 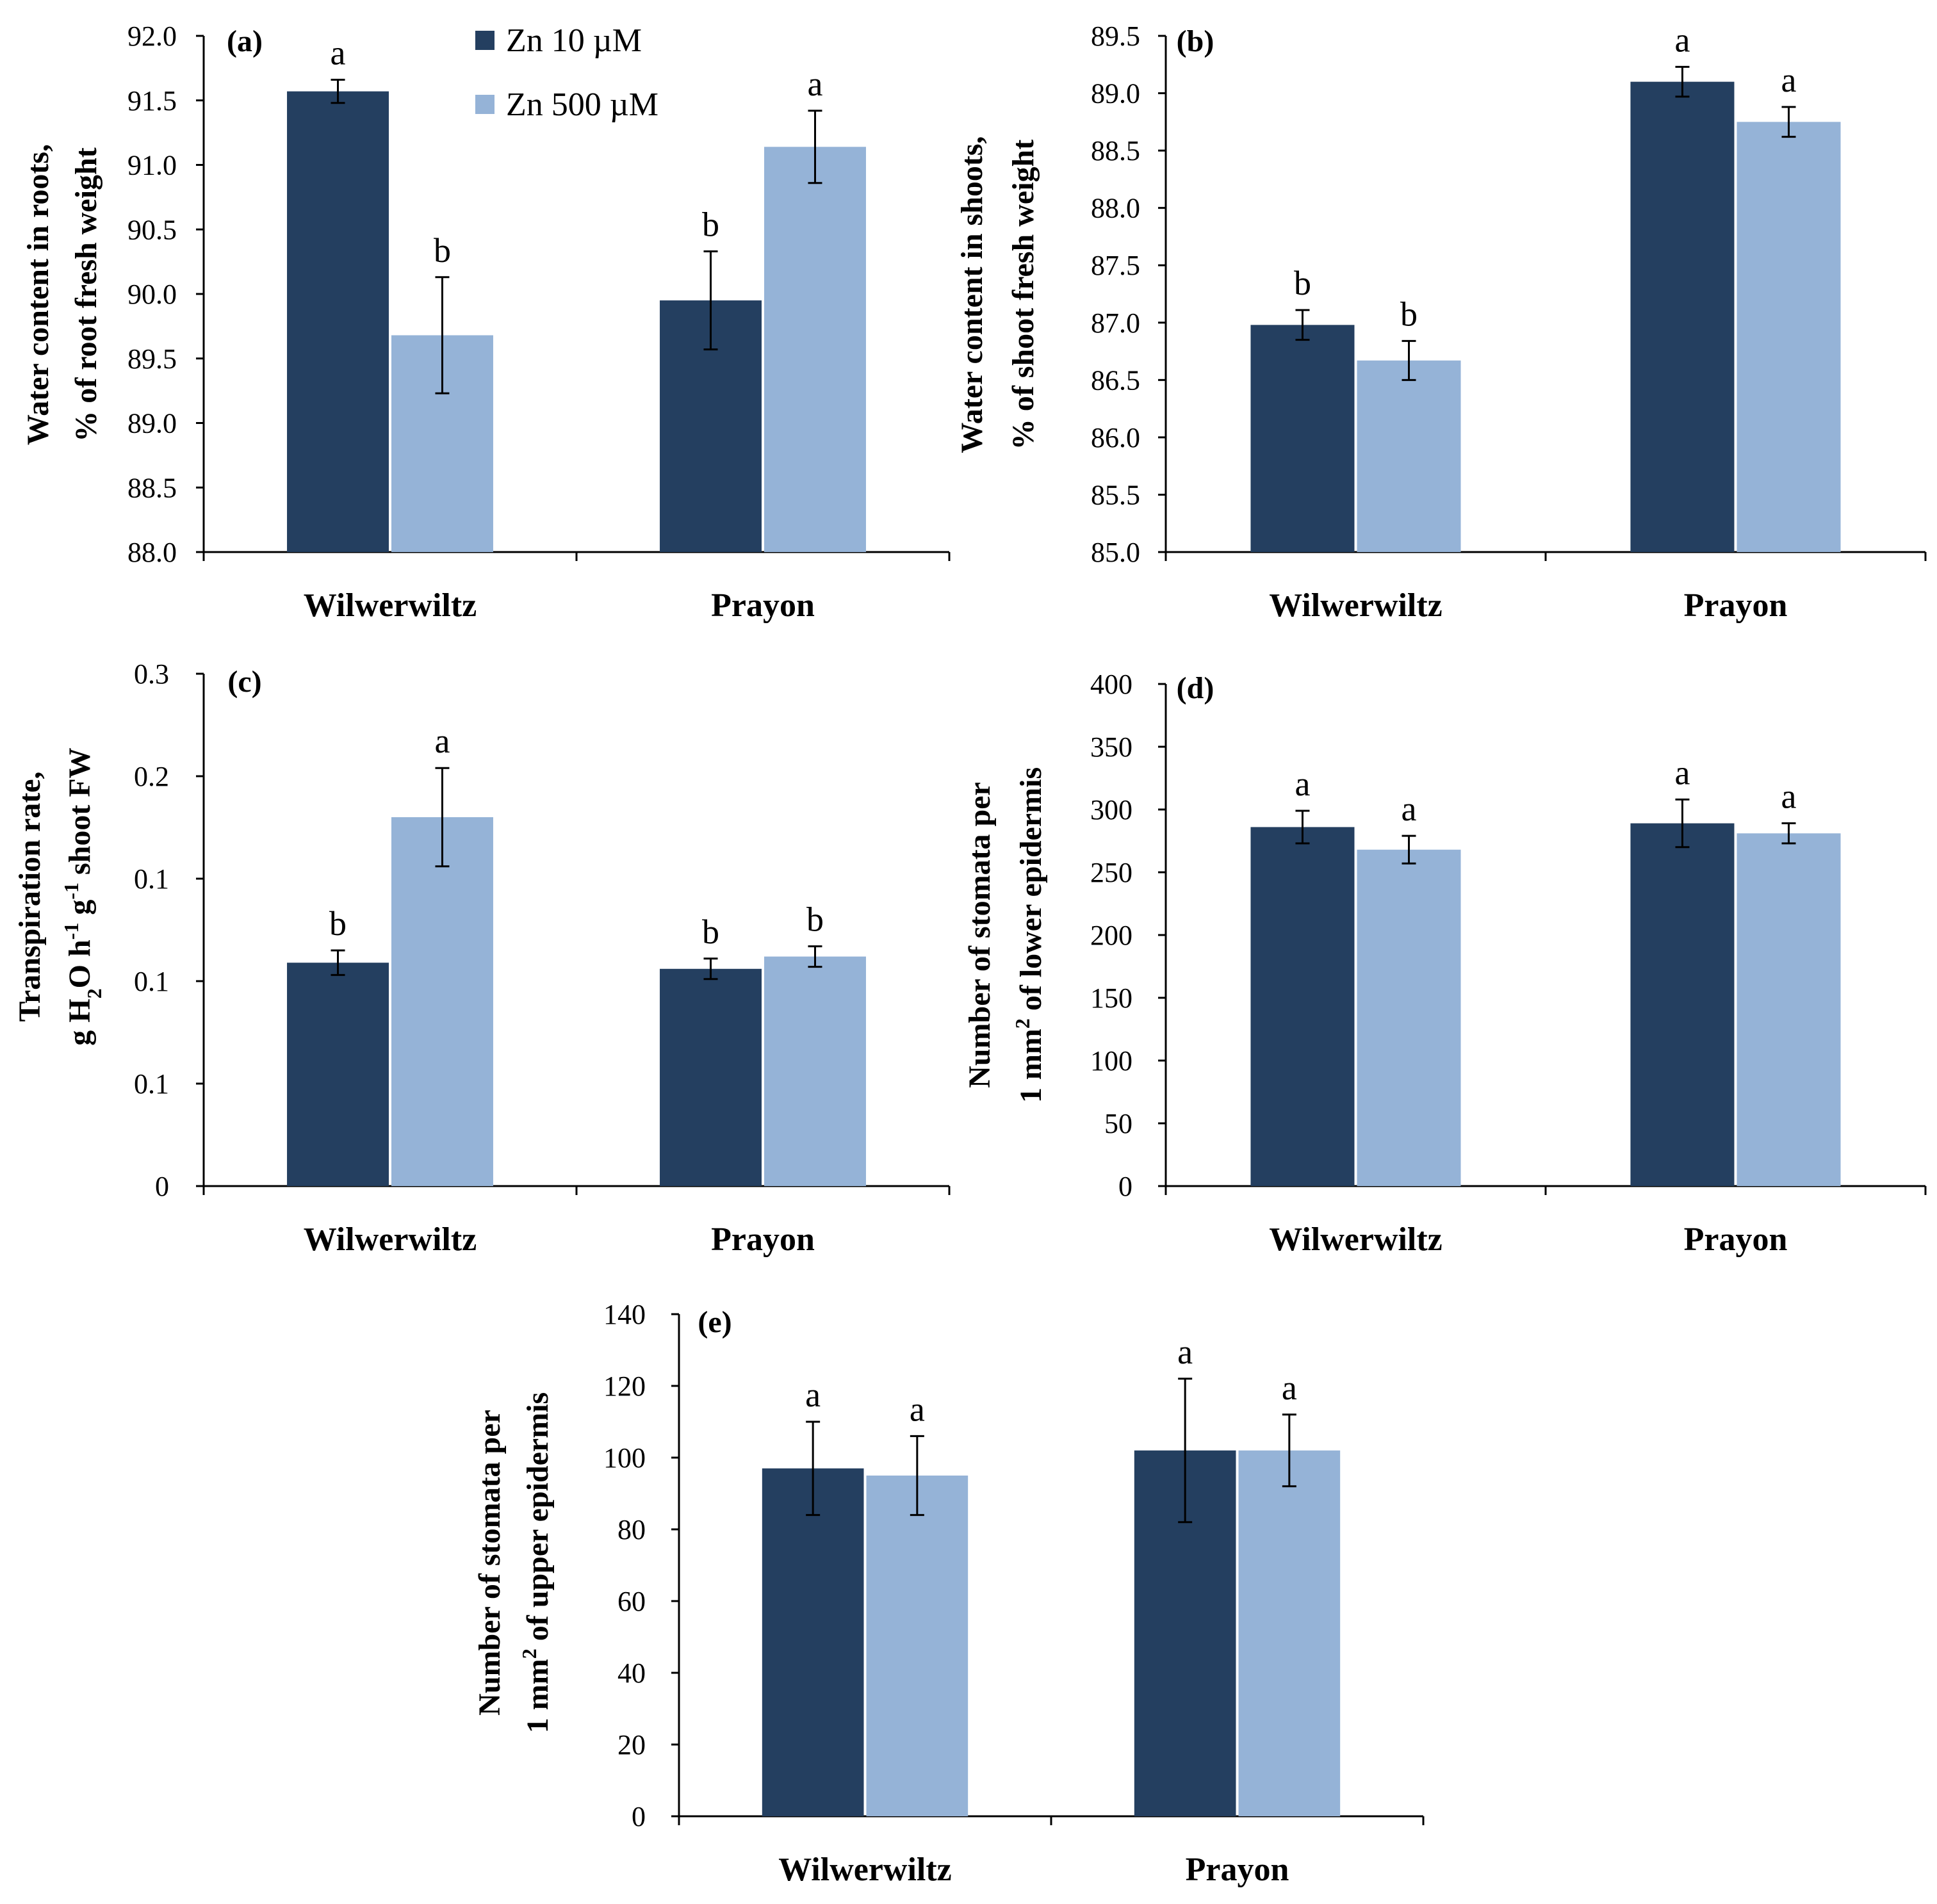 What do you see at coordinates (245, 41) in the screenshot?
I see `panel-tag: (a)` at bounding box center [245, 41].